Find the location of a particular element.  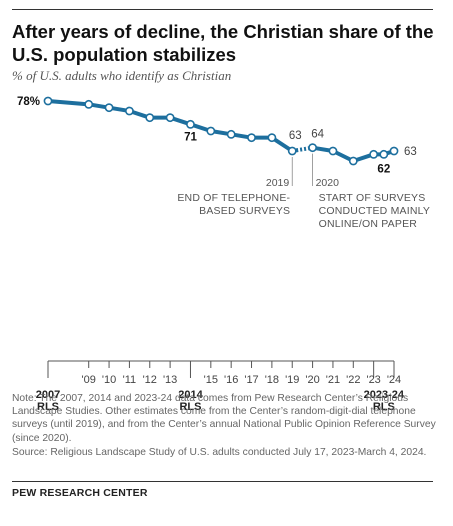

data-label: 71 is located at coordinates (190, 137).